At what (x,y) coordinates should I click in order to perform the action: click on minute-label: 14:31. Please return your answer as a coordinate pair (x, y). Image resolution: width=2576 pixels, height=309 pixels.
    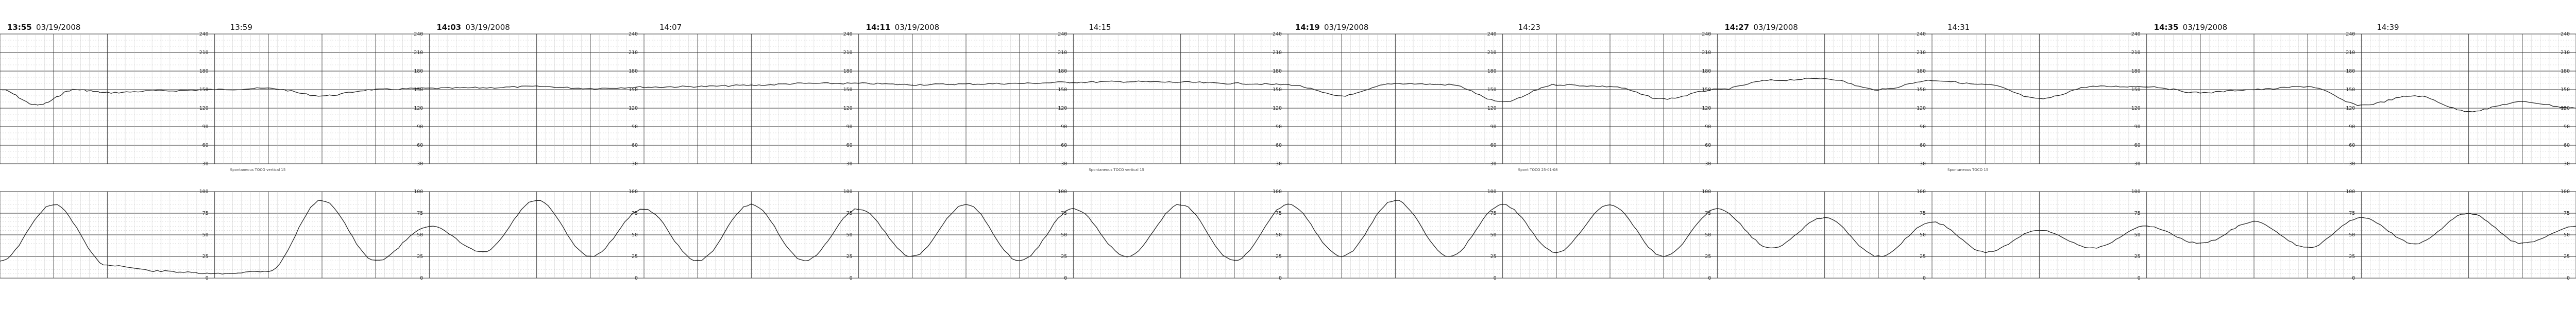
    Looking at the image, I should click on (1958, 27).